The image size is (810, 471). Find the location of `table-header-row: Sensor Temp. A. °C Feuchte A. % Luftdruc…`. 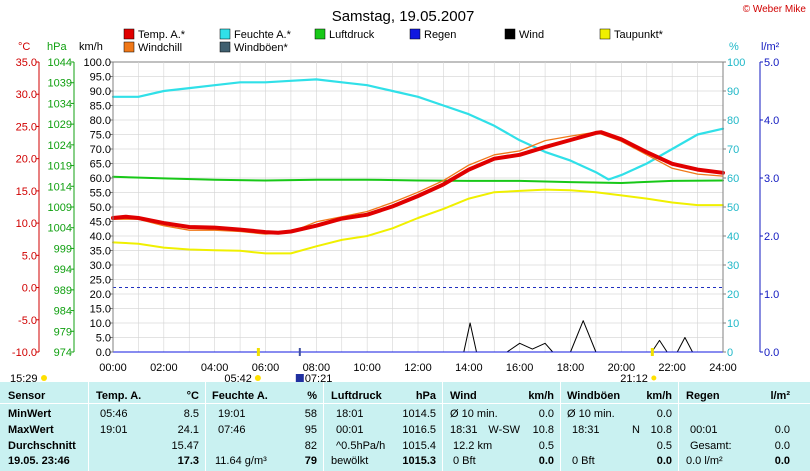

table-header-row: Sensor Temp. A. °C Feuchte A. % Luftdruc… is located at coordinates (405, 398).